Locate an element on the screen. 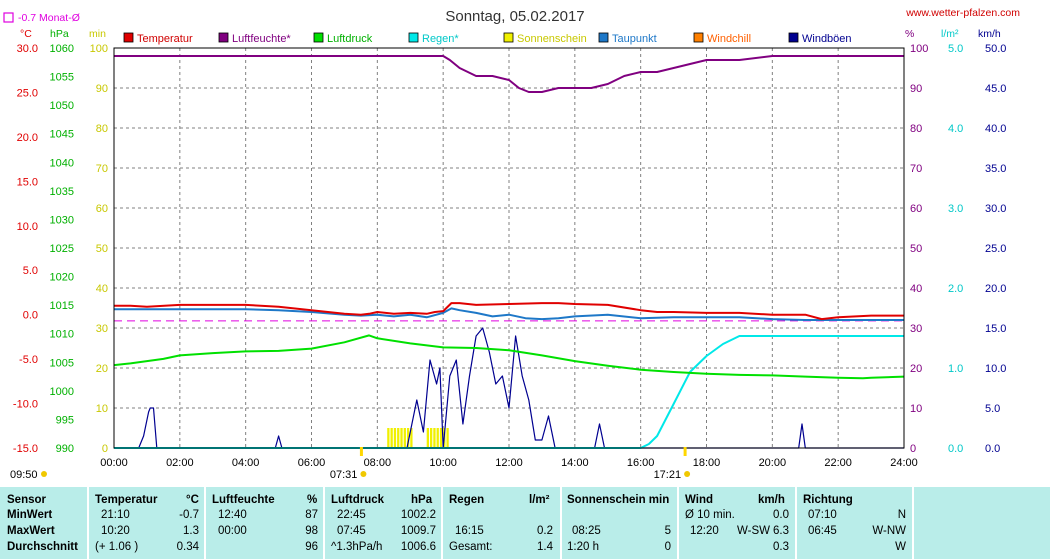 The height and width of the screenshot is (559, 1058). minutes-tick-label: 100 is located at coordinates (99, 49).